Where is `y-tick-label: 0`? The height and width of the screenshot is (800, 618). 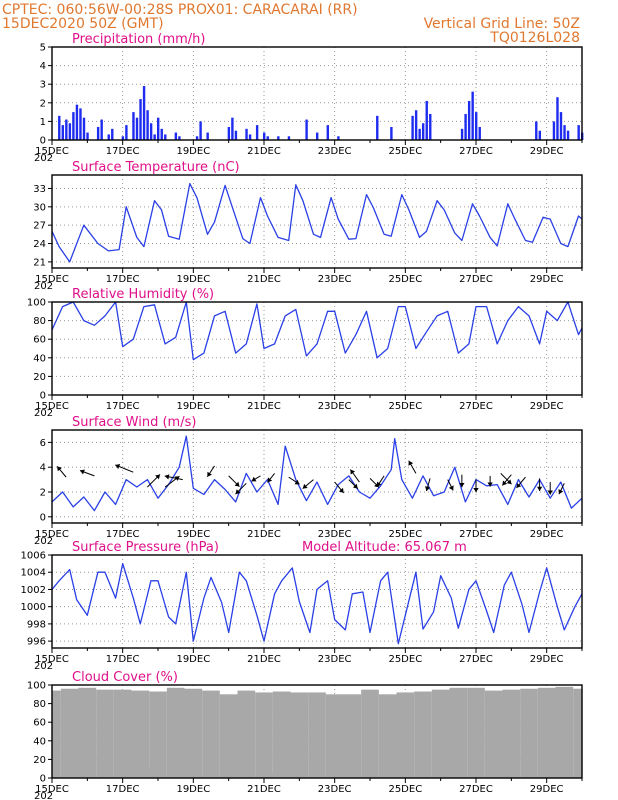
y-tick-label: 0 is located at coordinates (43, 779).